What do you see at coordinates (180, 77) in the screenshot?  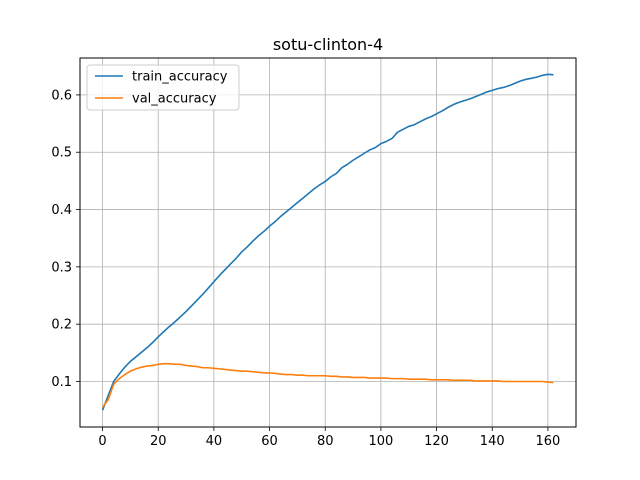 I see `legend-label: train_accuracy` at bounding box center [180, 77].